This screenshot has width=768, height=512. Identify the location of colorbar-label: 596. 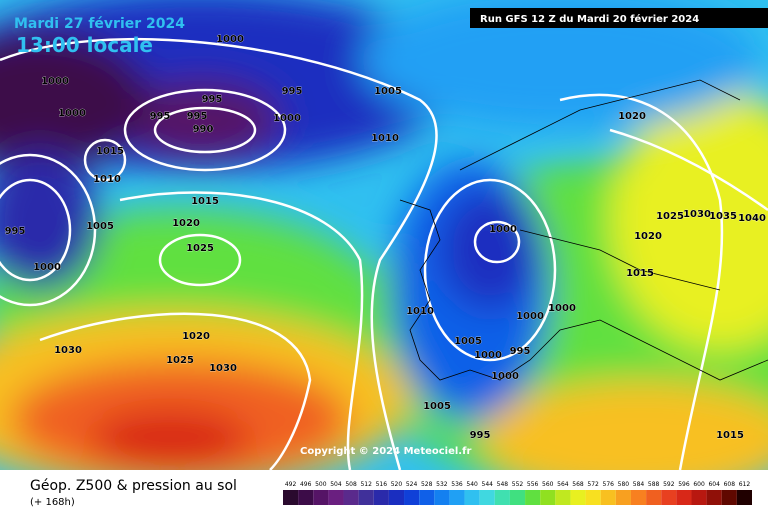
(684, 484).